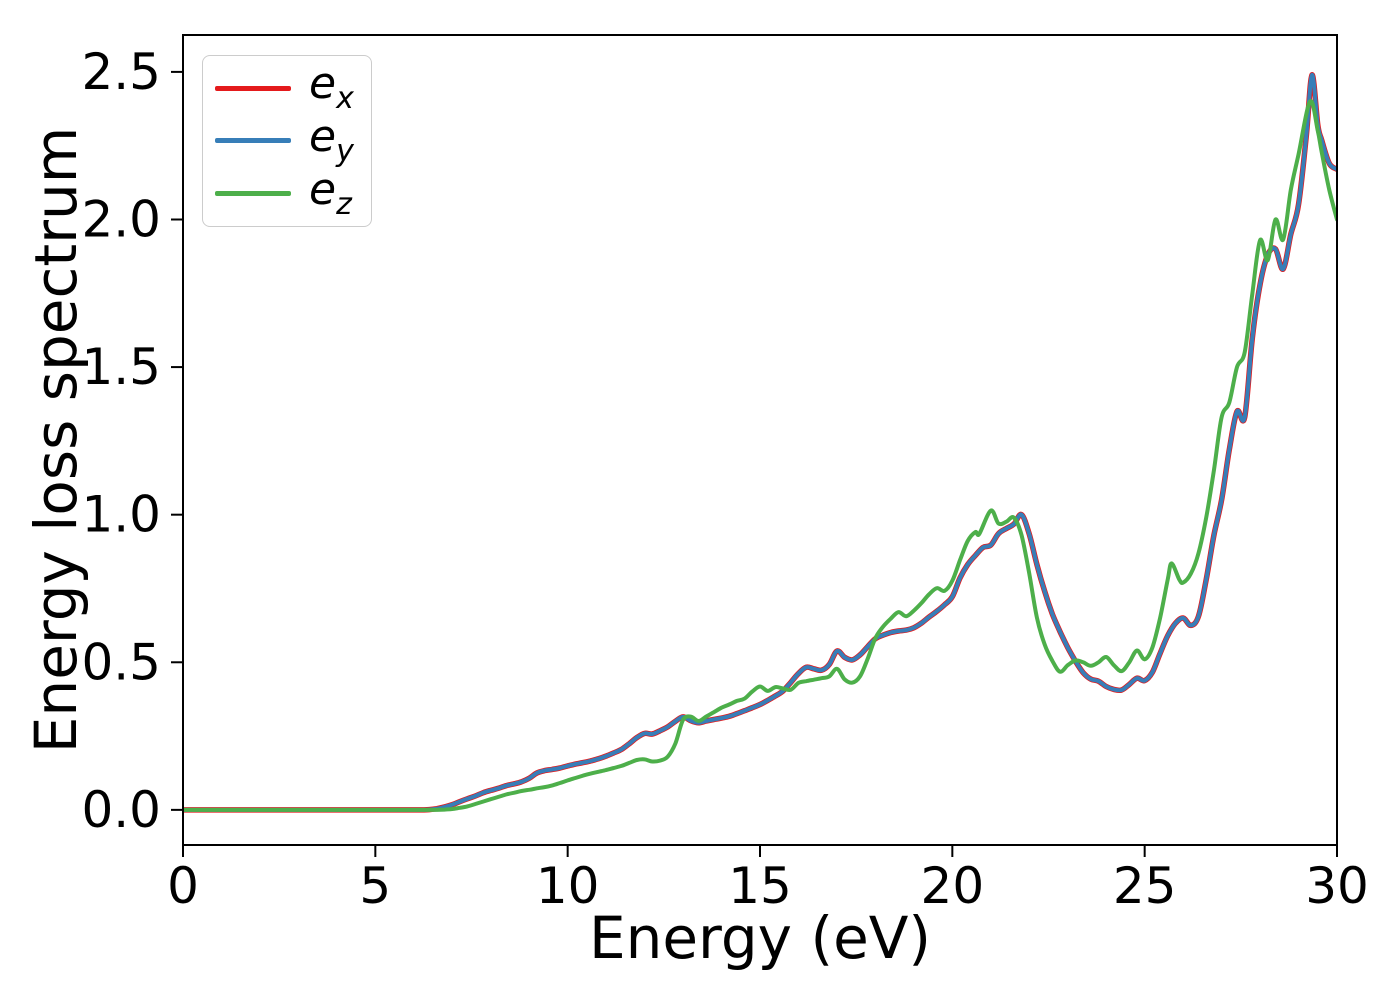 The height and width of the screenshot is (1000, 1400). Describe the element at coordinates (253, 141) in the screenshot. I see `legend-swatch-ey` at that location.